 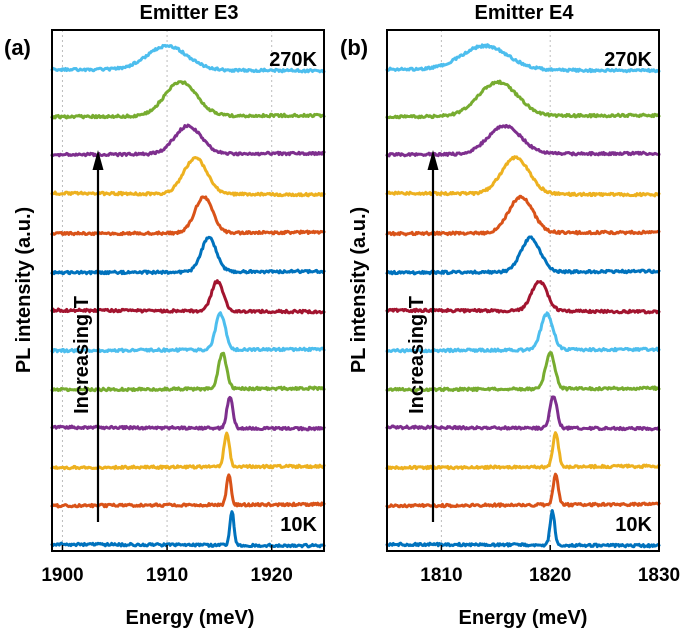 I want to click on x-ticks: 1900 1910 1920, so click(x=167, y=565).